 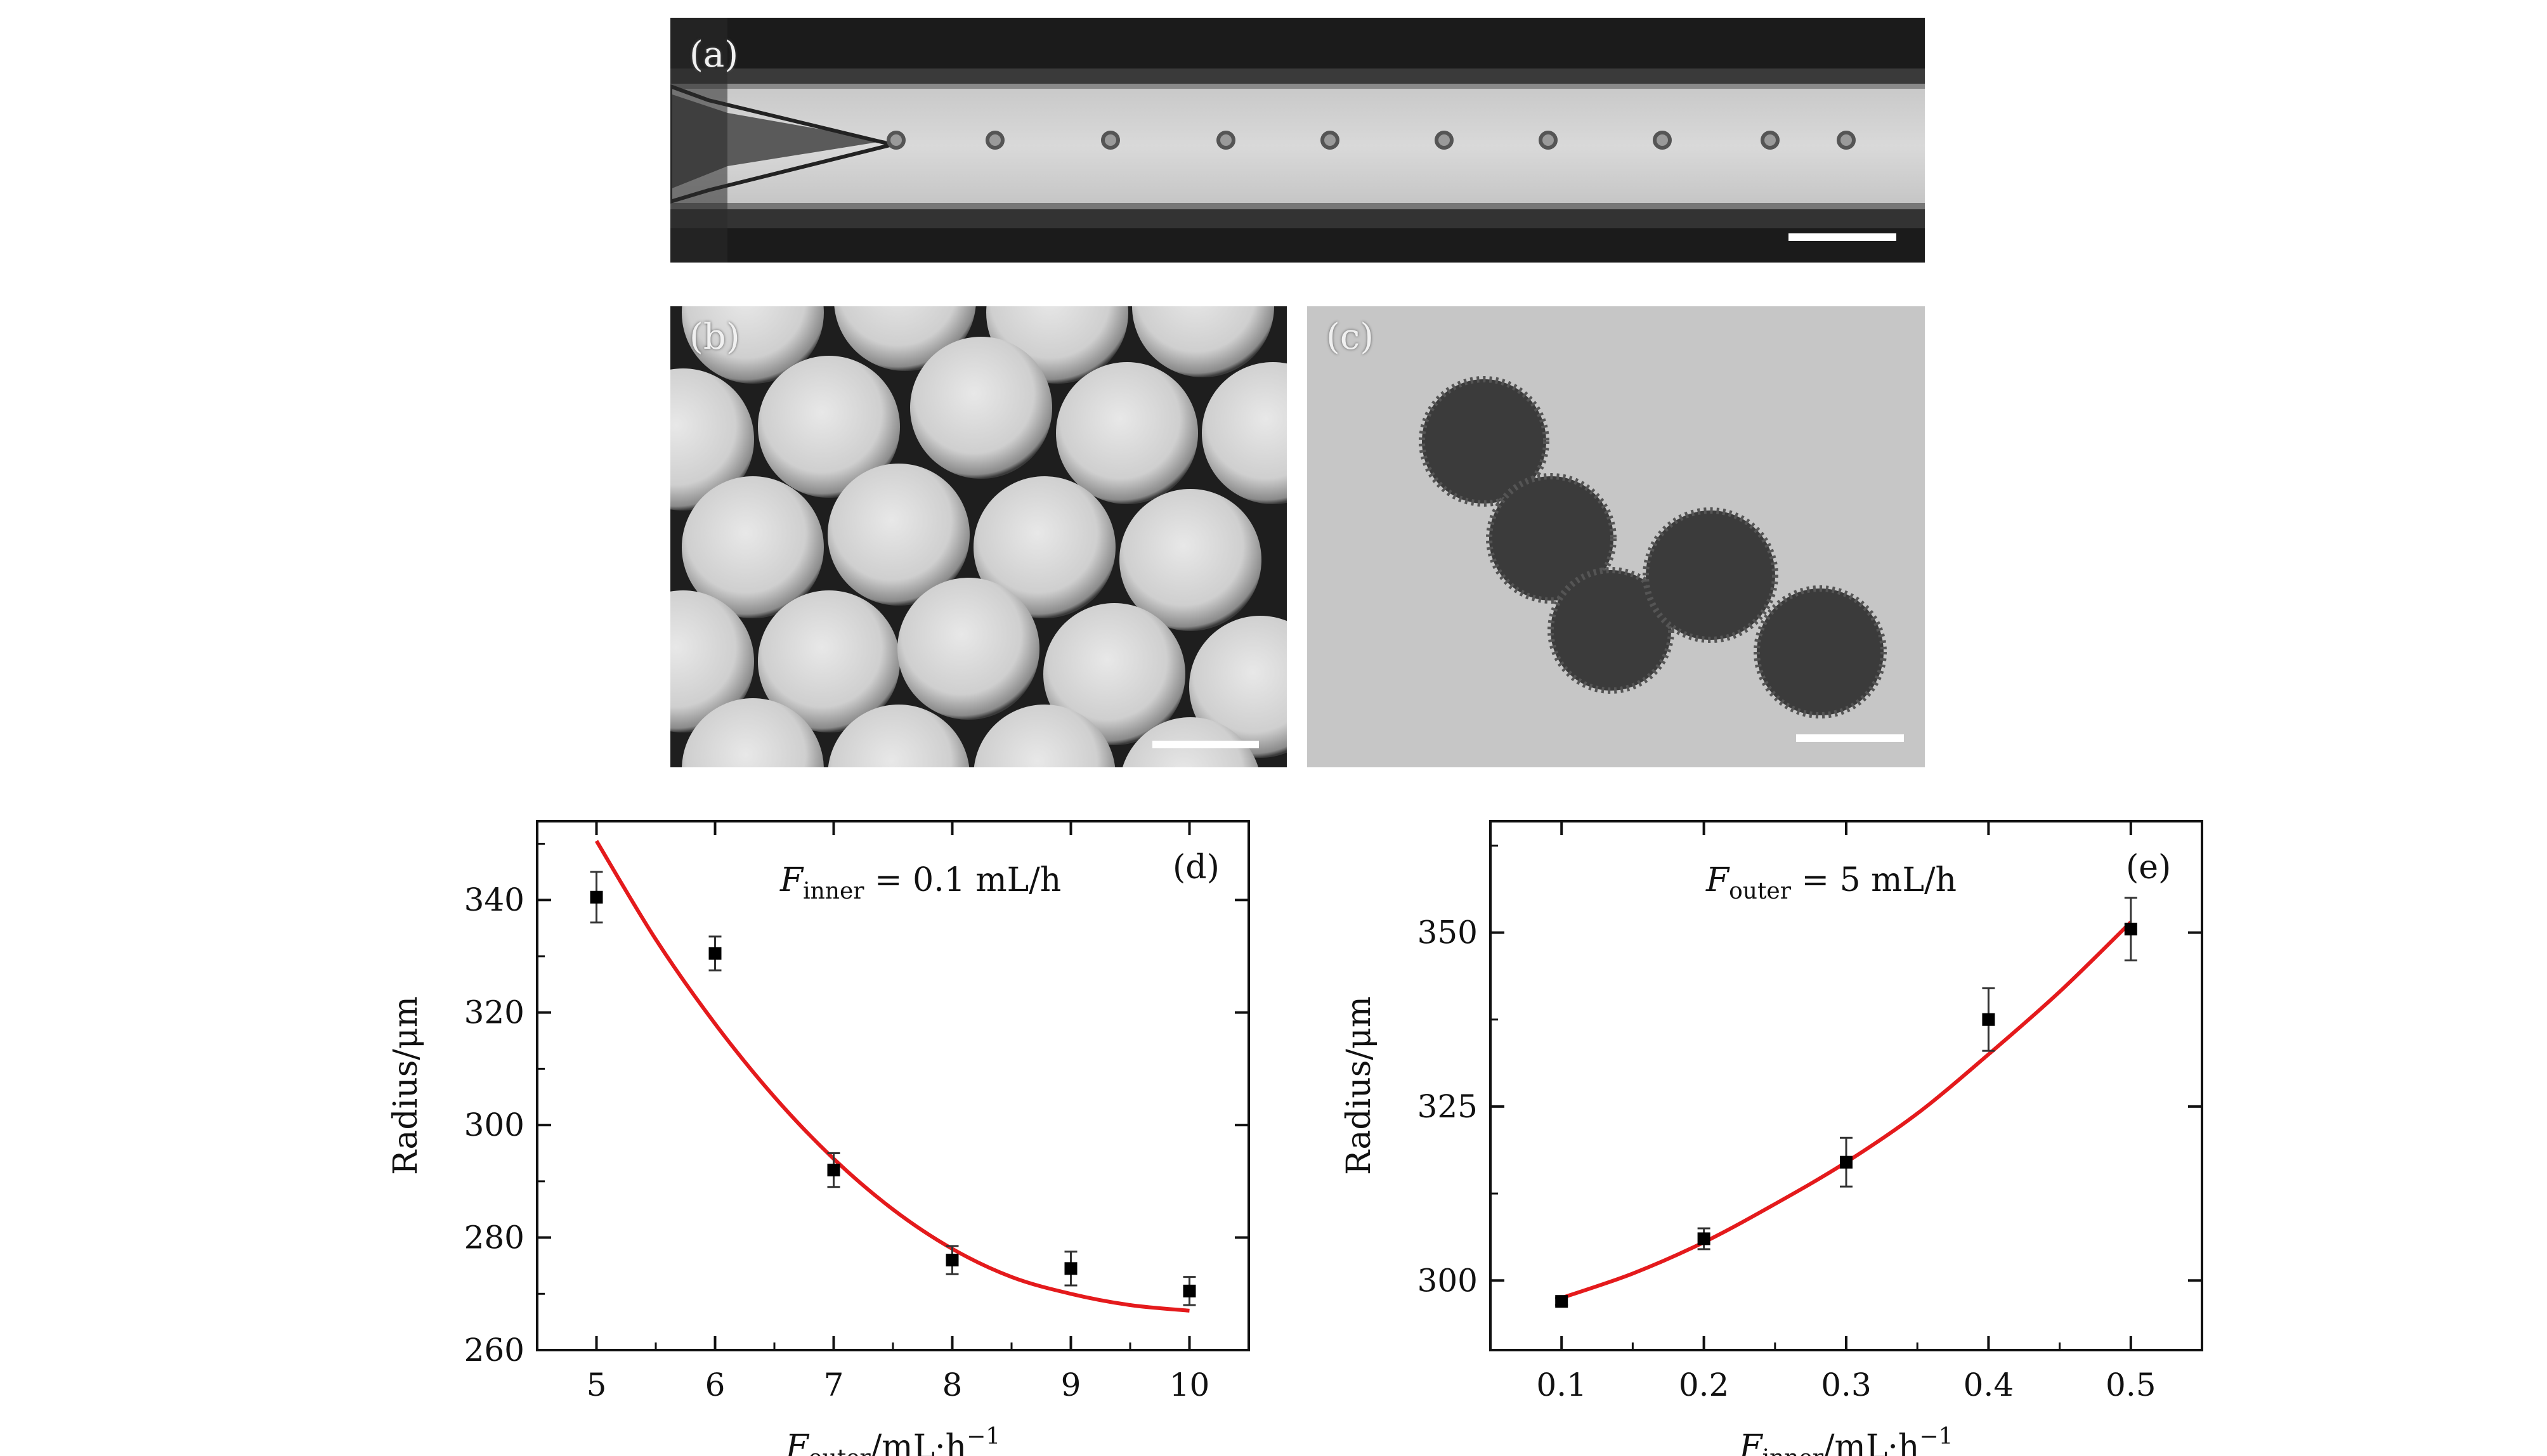 I want to click on aggregates-image, so click(x=1616, y=536).